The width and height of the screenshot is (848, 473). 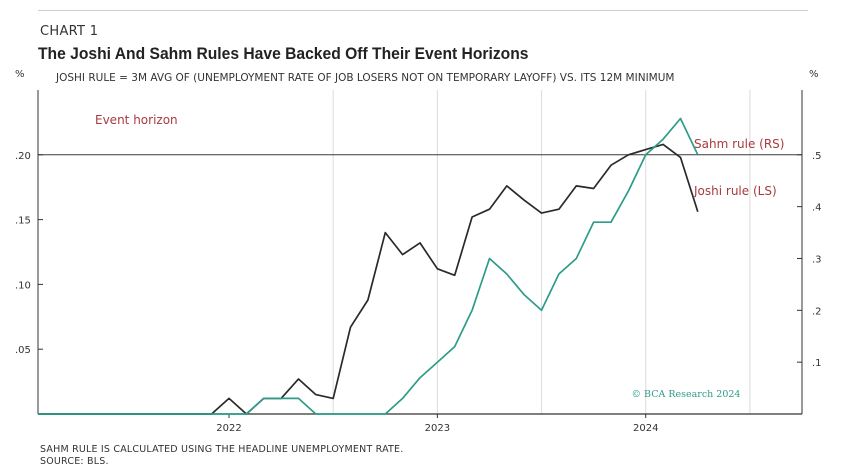 I want to click on right-tick-label: .3, so click(x=817, y=259).